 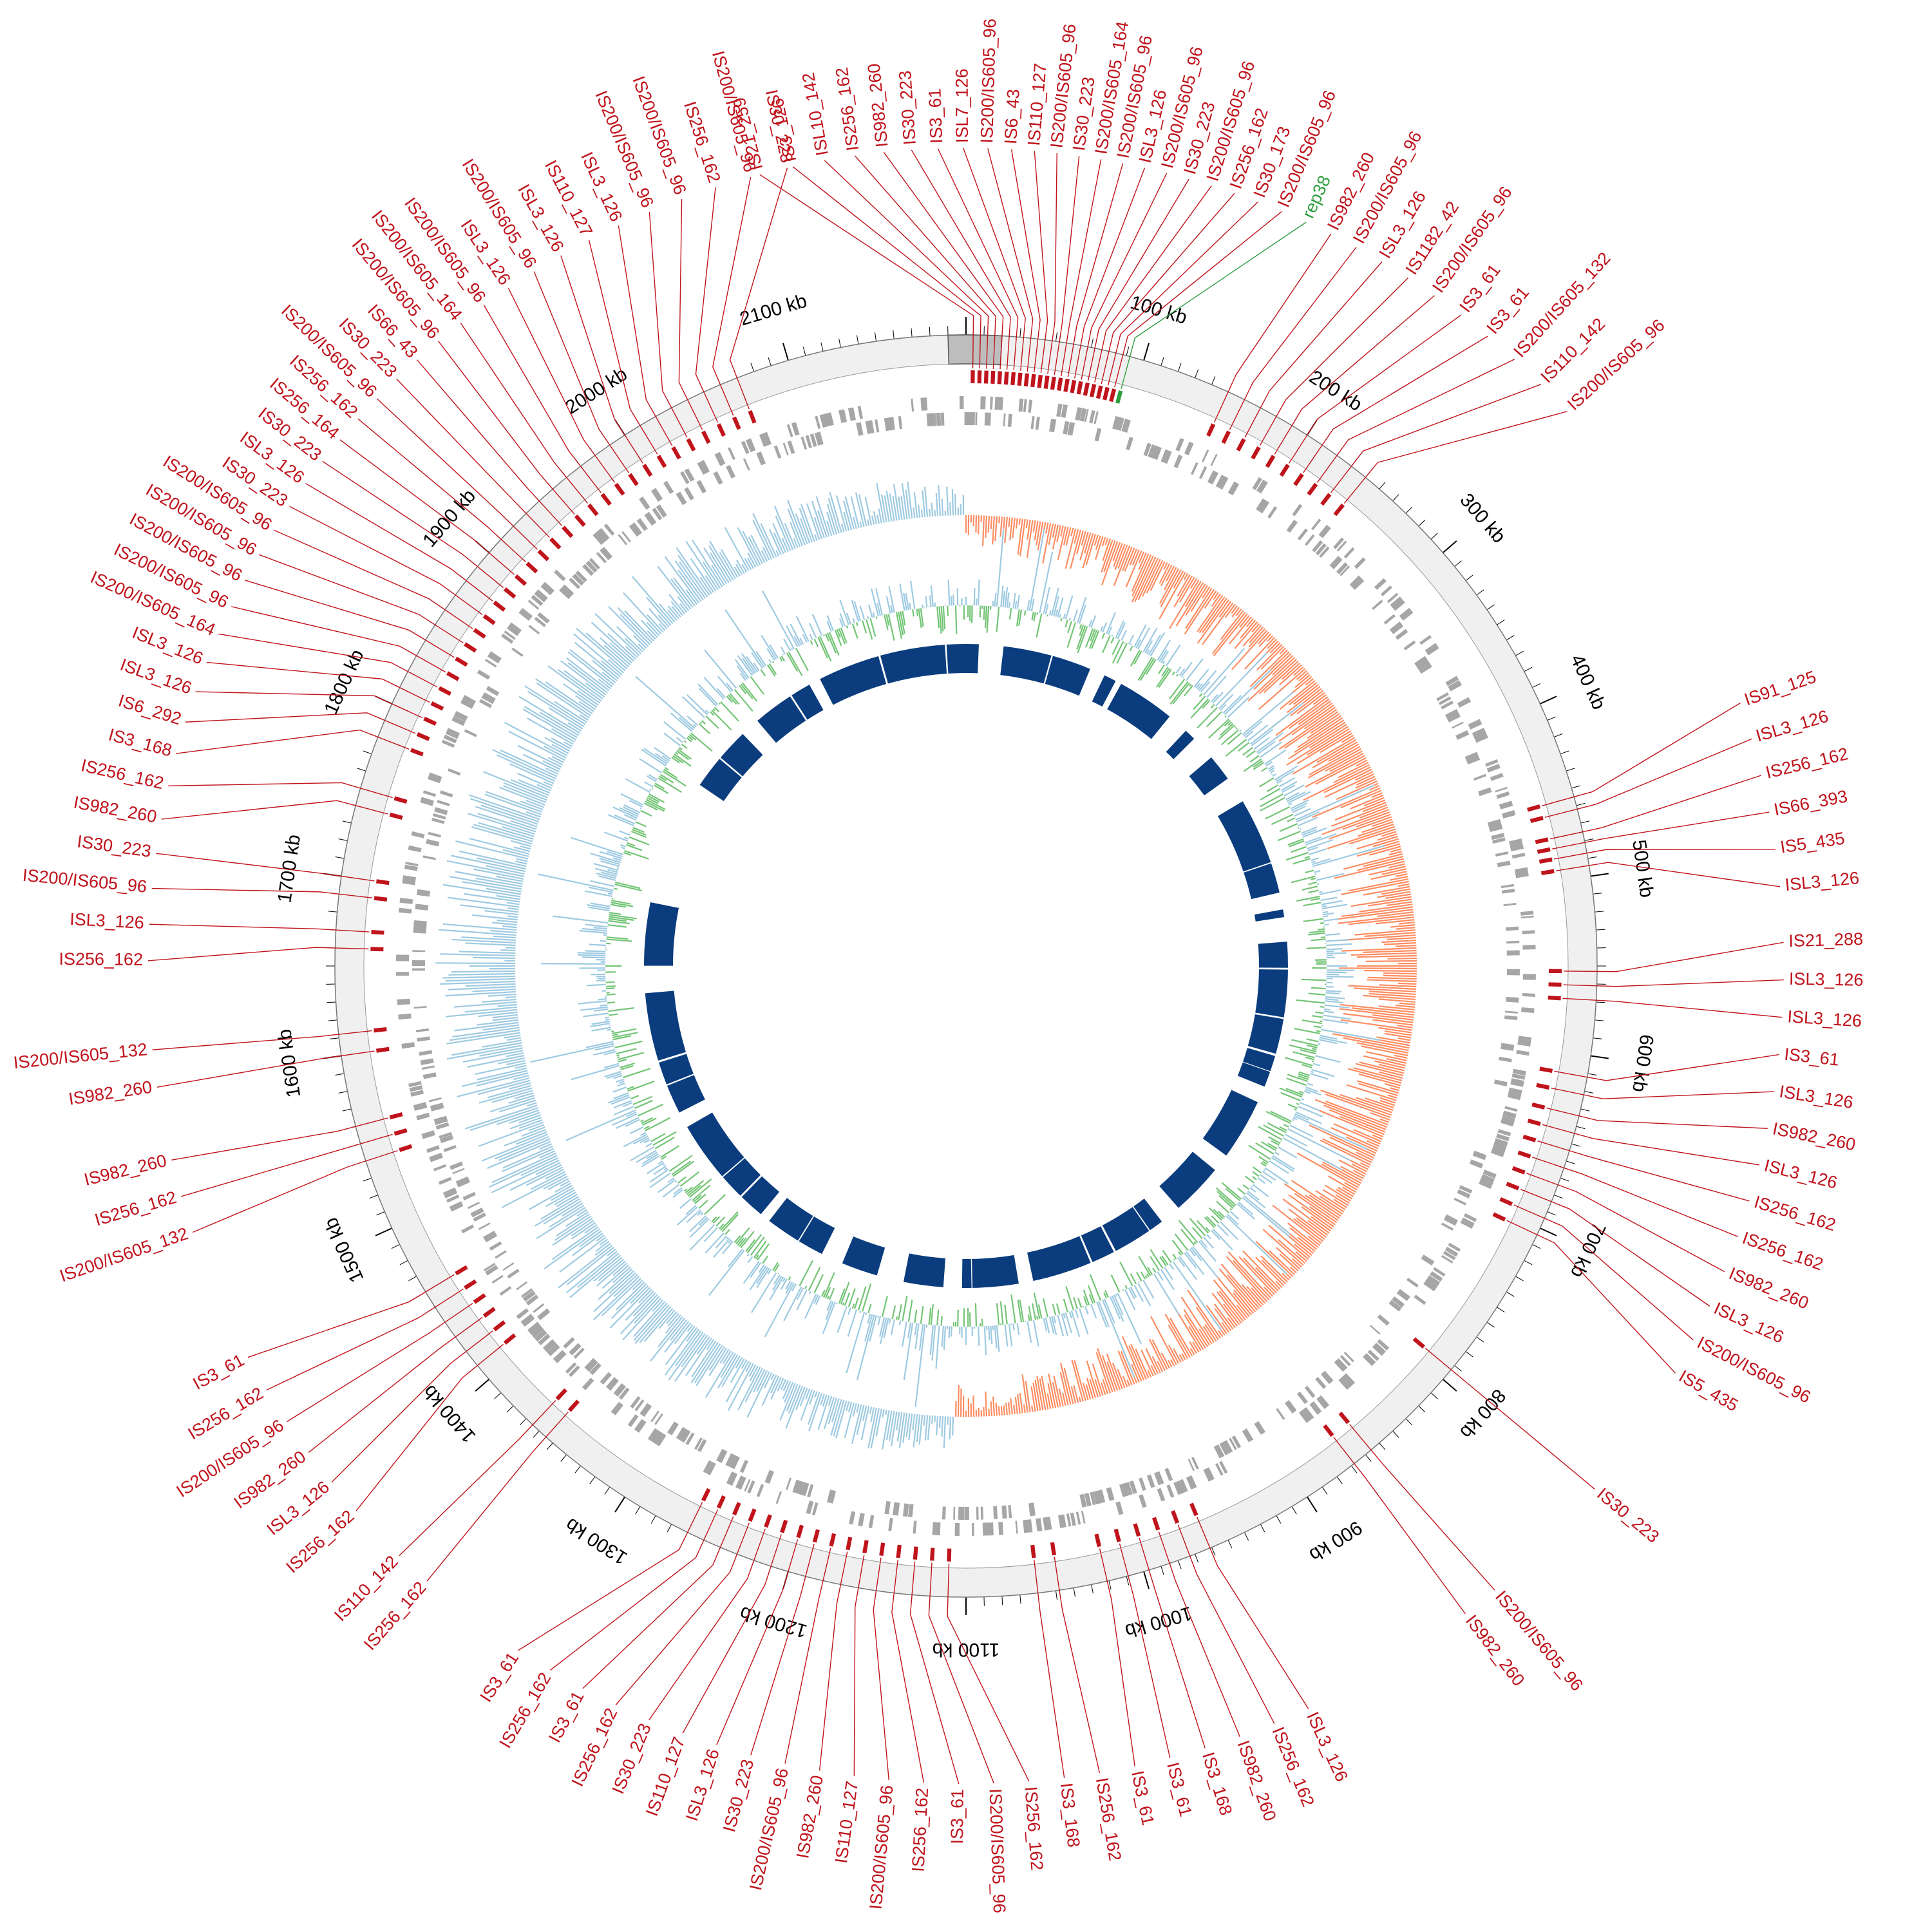 What do you see at coordinates (1033, 1828) in the screenshot?
I see `is-element-label: IS256_162` at bounding box center [1033, 1828].